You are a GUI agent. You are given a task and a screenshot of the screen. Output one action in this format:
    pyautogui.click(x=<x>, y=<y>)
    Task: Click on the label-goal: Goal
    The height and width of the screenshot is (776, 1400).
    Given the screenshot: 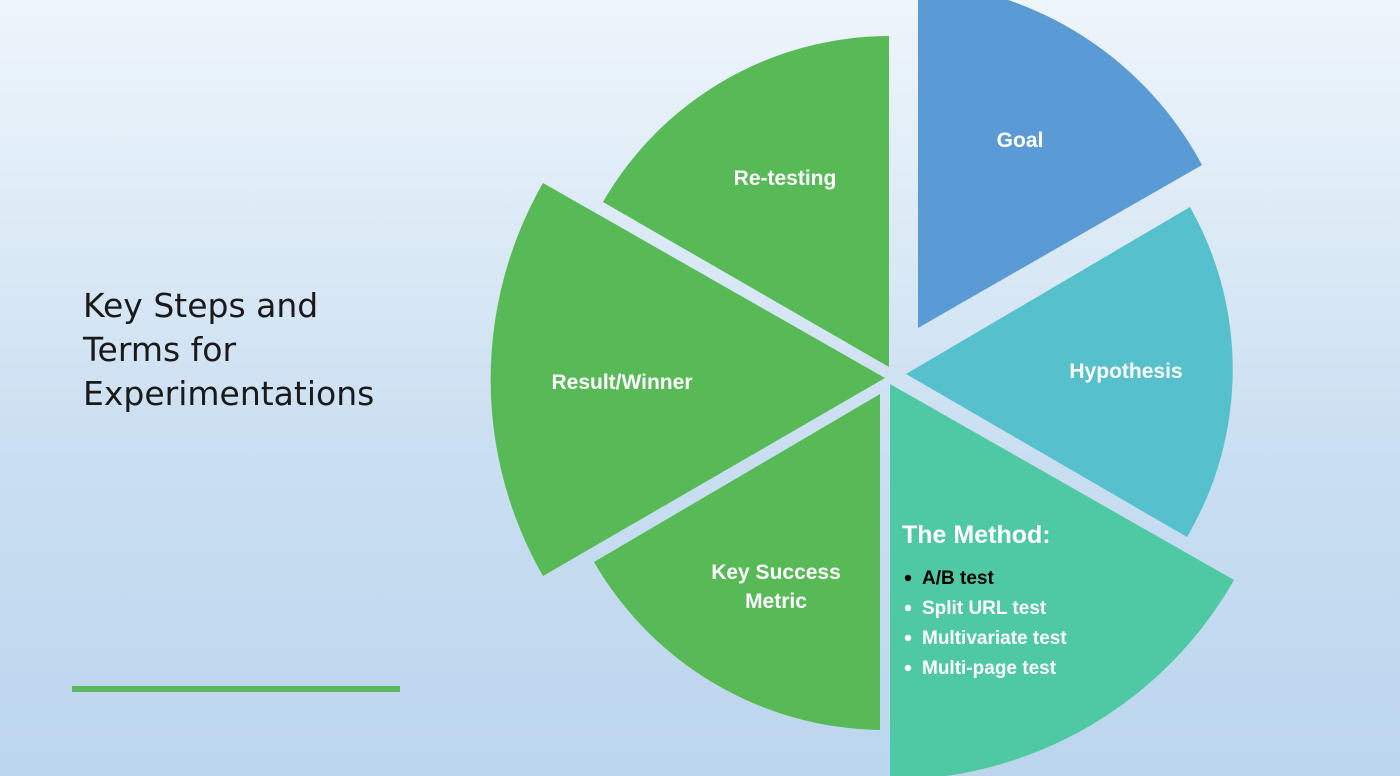 What is the action you would take?
    pyautogui.click(x=1020, y=140)
    